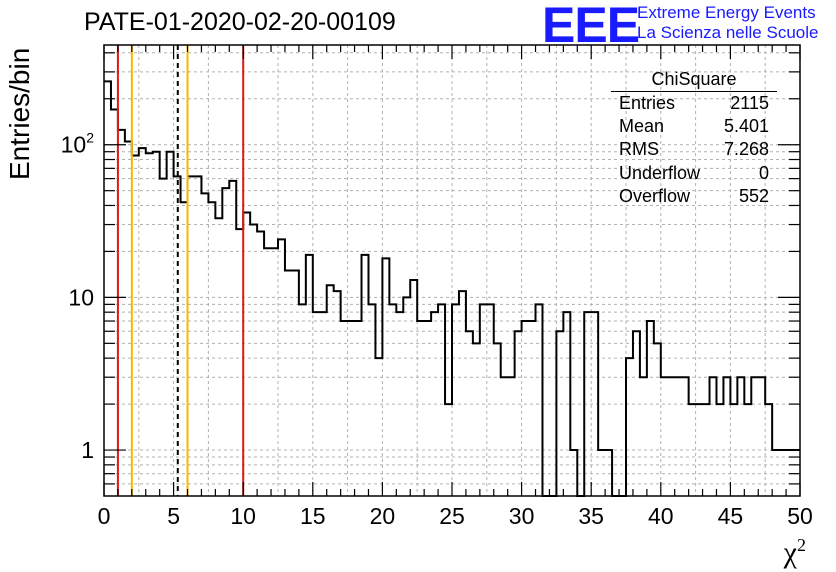  What do you see at coordinates (694, 103) in the screenshot?
I see `stats-row-entries: Entries 2115` at bounding box center [694, 103].